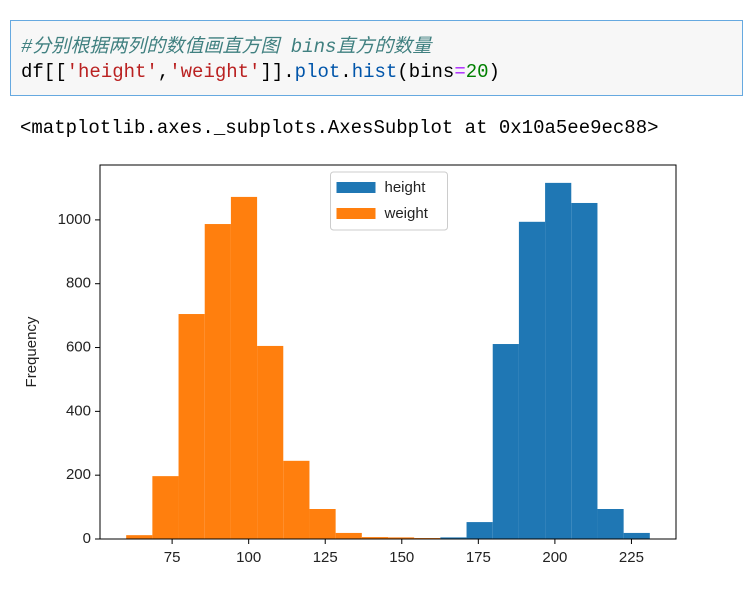 The width and height of the screenshot is (745, 596). What do you see at coordinates (172, 557) in the screenshot?
I see `x-tick-label: 75` at bounding box center [172, 557].